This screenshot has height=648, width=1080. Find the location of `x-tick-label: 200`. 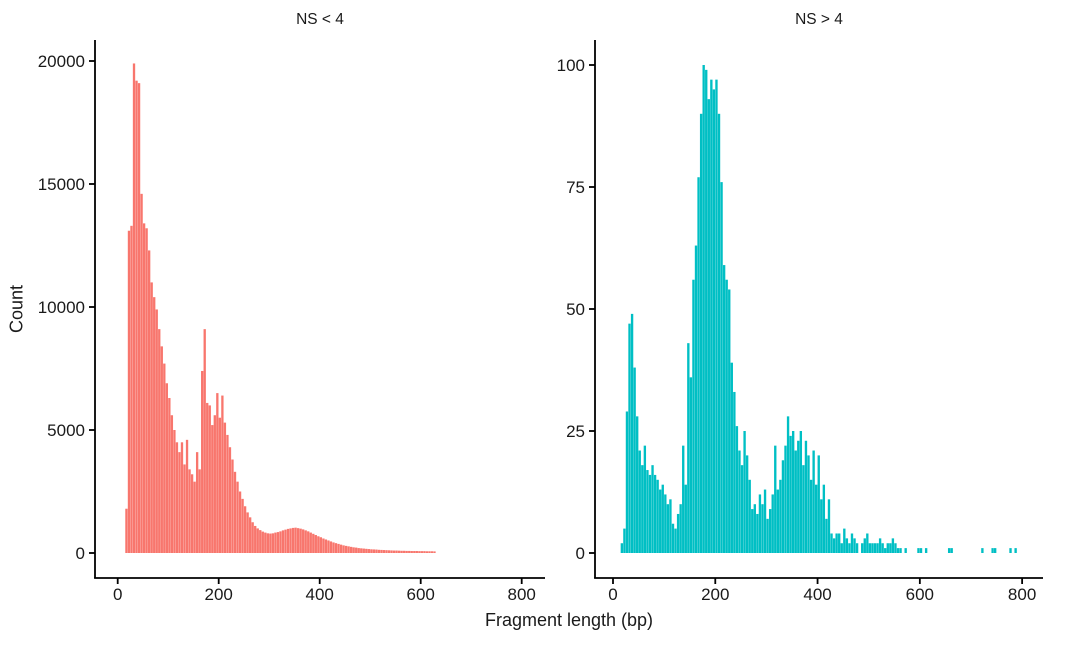

x-tick-label: 200 is located at coordinates (715, 594).